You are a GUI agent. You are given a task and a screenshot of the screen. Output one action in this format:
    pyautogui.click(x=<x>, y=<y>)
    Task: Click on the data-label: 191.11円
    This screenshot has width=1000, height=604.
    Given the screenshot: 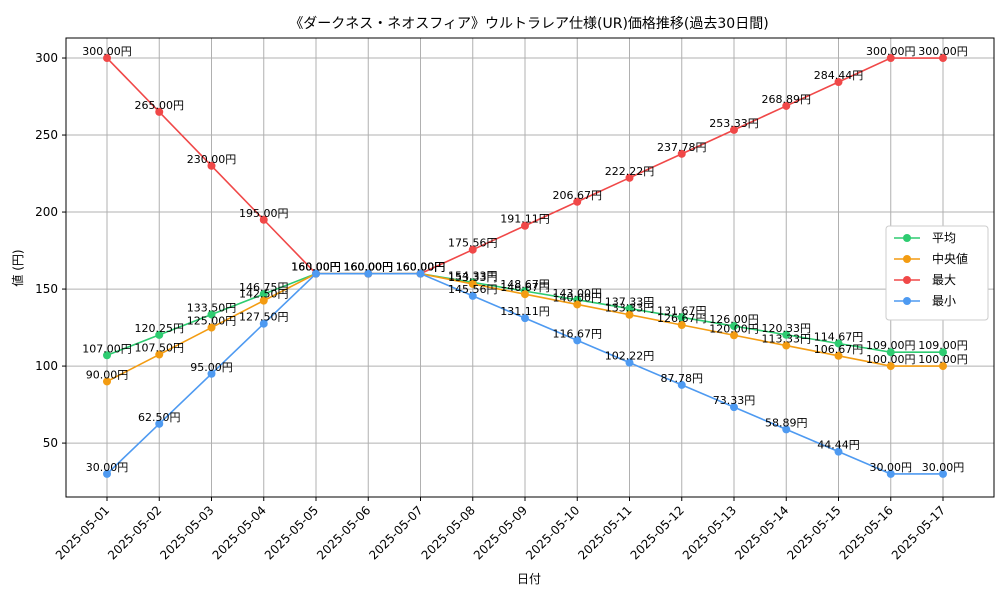 What is the action you would take?
    pyautogui.click(x=525, y=219)
    